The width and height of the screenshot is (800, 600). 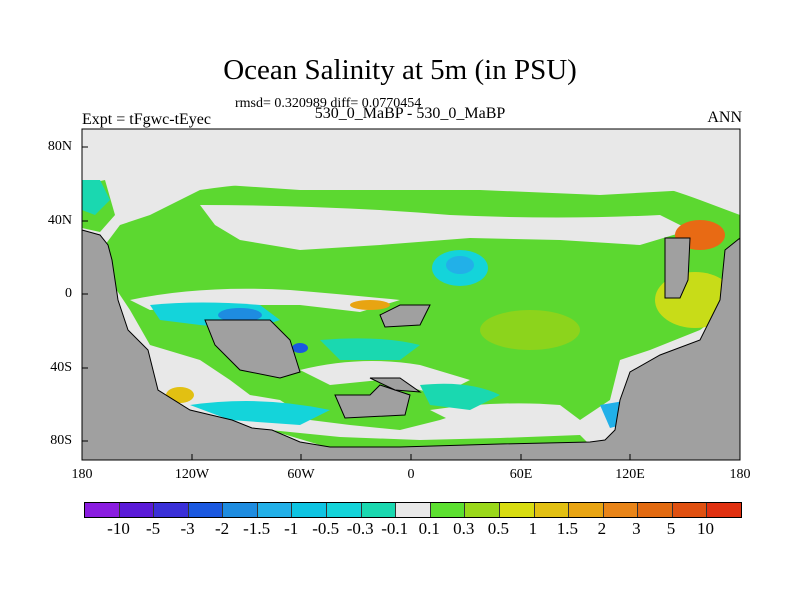 I want to click on colorbar-label: -3, so click(x=187, y=528).